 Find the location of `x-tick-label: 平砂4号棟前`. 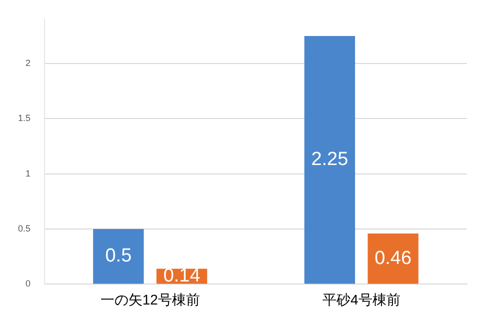

x-tick-label: 平砂4号棟前 is located at coordinates (361, 299).